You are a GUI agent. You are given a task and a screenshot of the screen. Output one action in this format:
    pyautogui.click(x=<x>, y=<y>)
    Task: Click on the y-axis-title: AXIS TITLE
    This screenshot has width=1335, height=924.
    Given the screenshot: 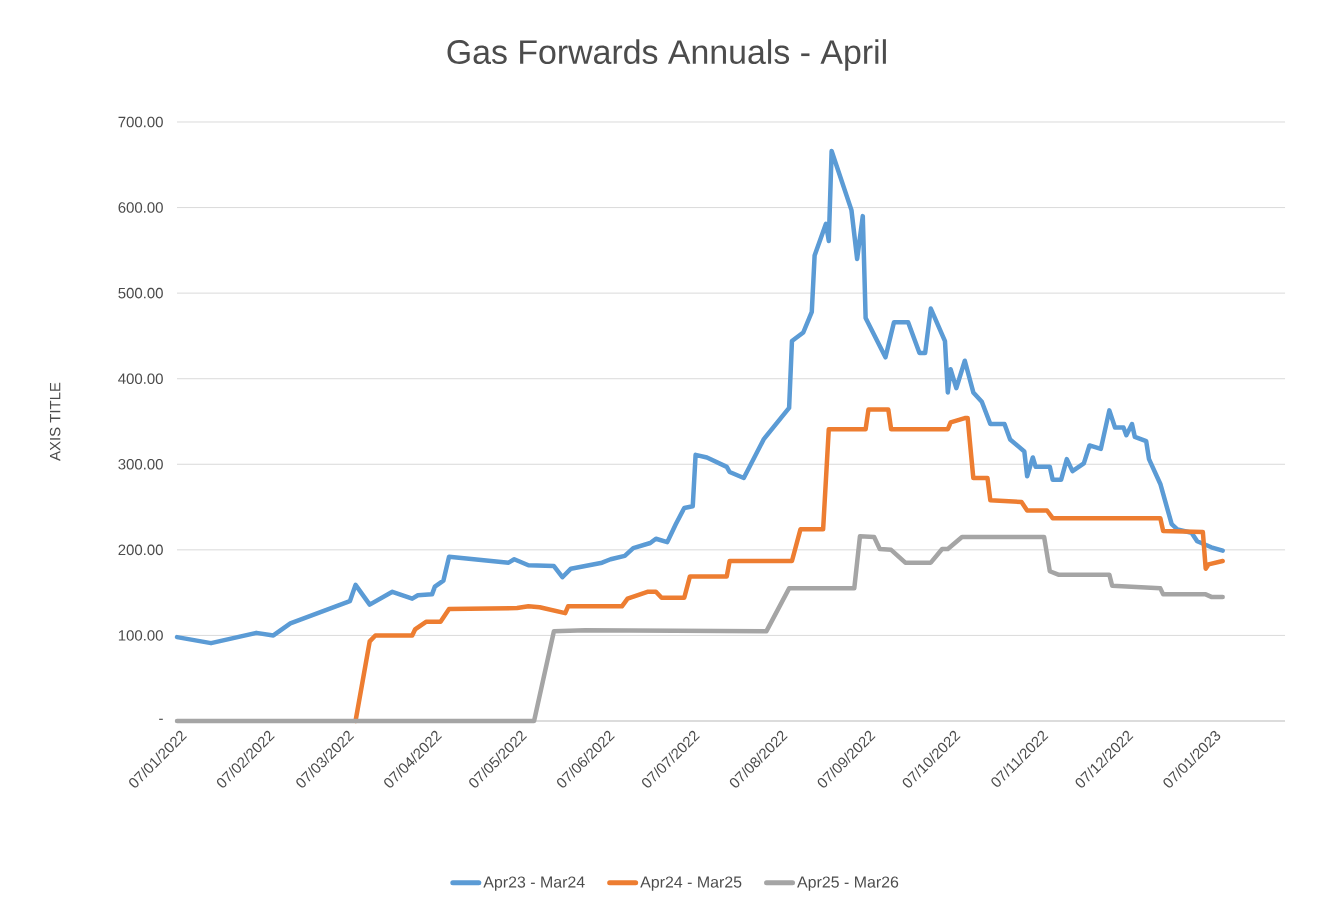 What is the action you would take?
    pyautogui.click(x=55, y=421)
    